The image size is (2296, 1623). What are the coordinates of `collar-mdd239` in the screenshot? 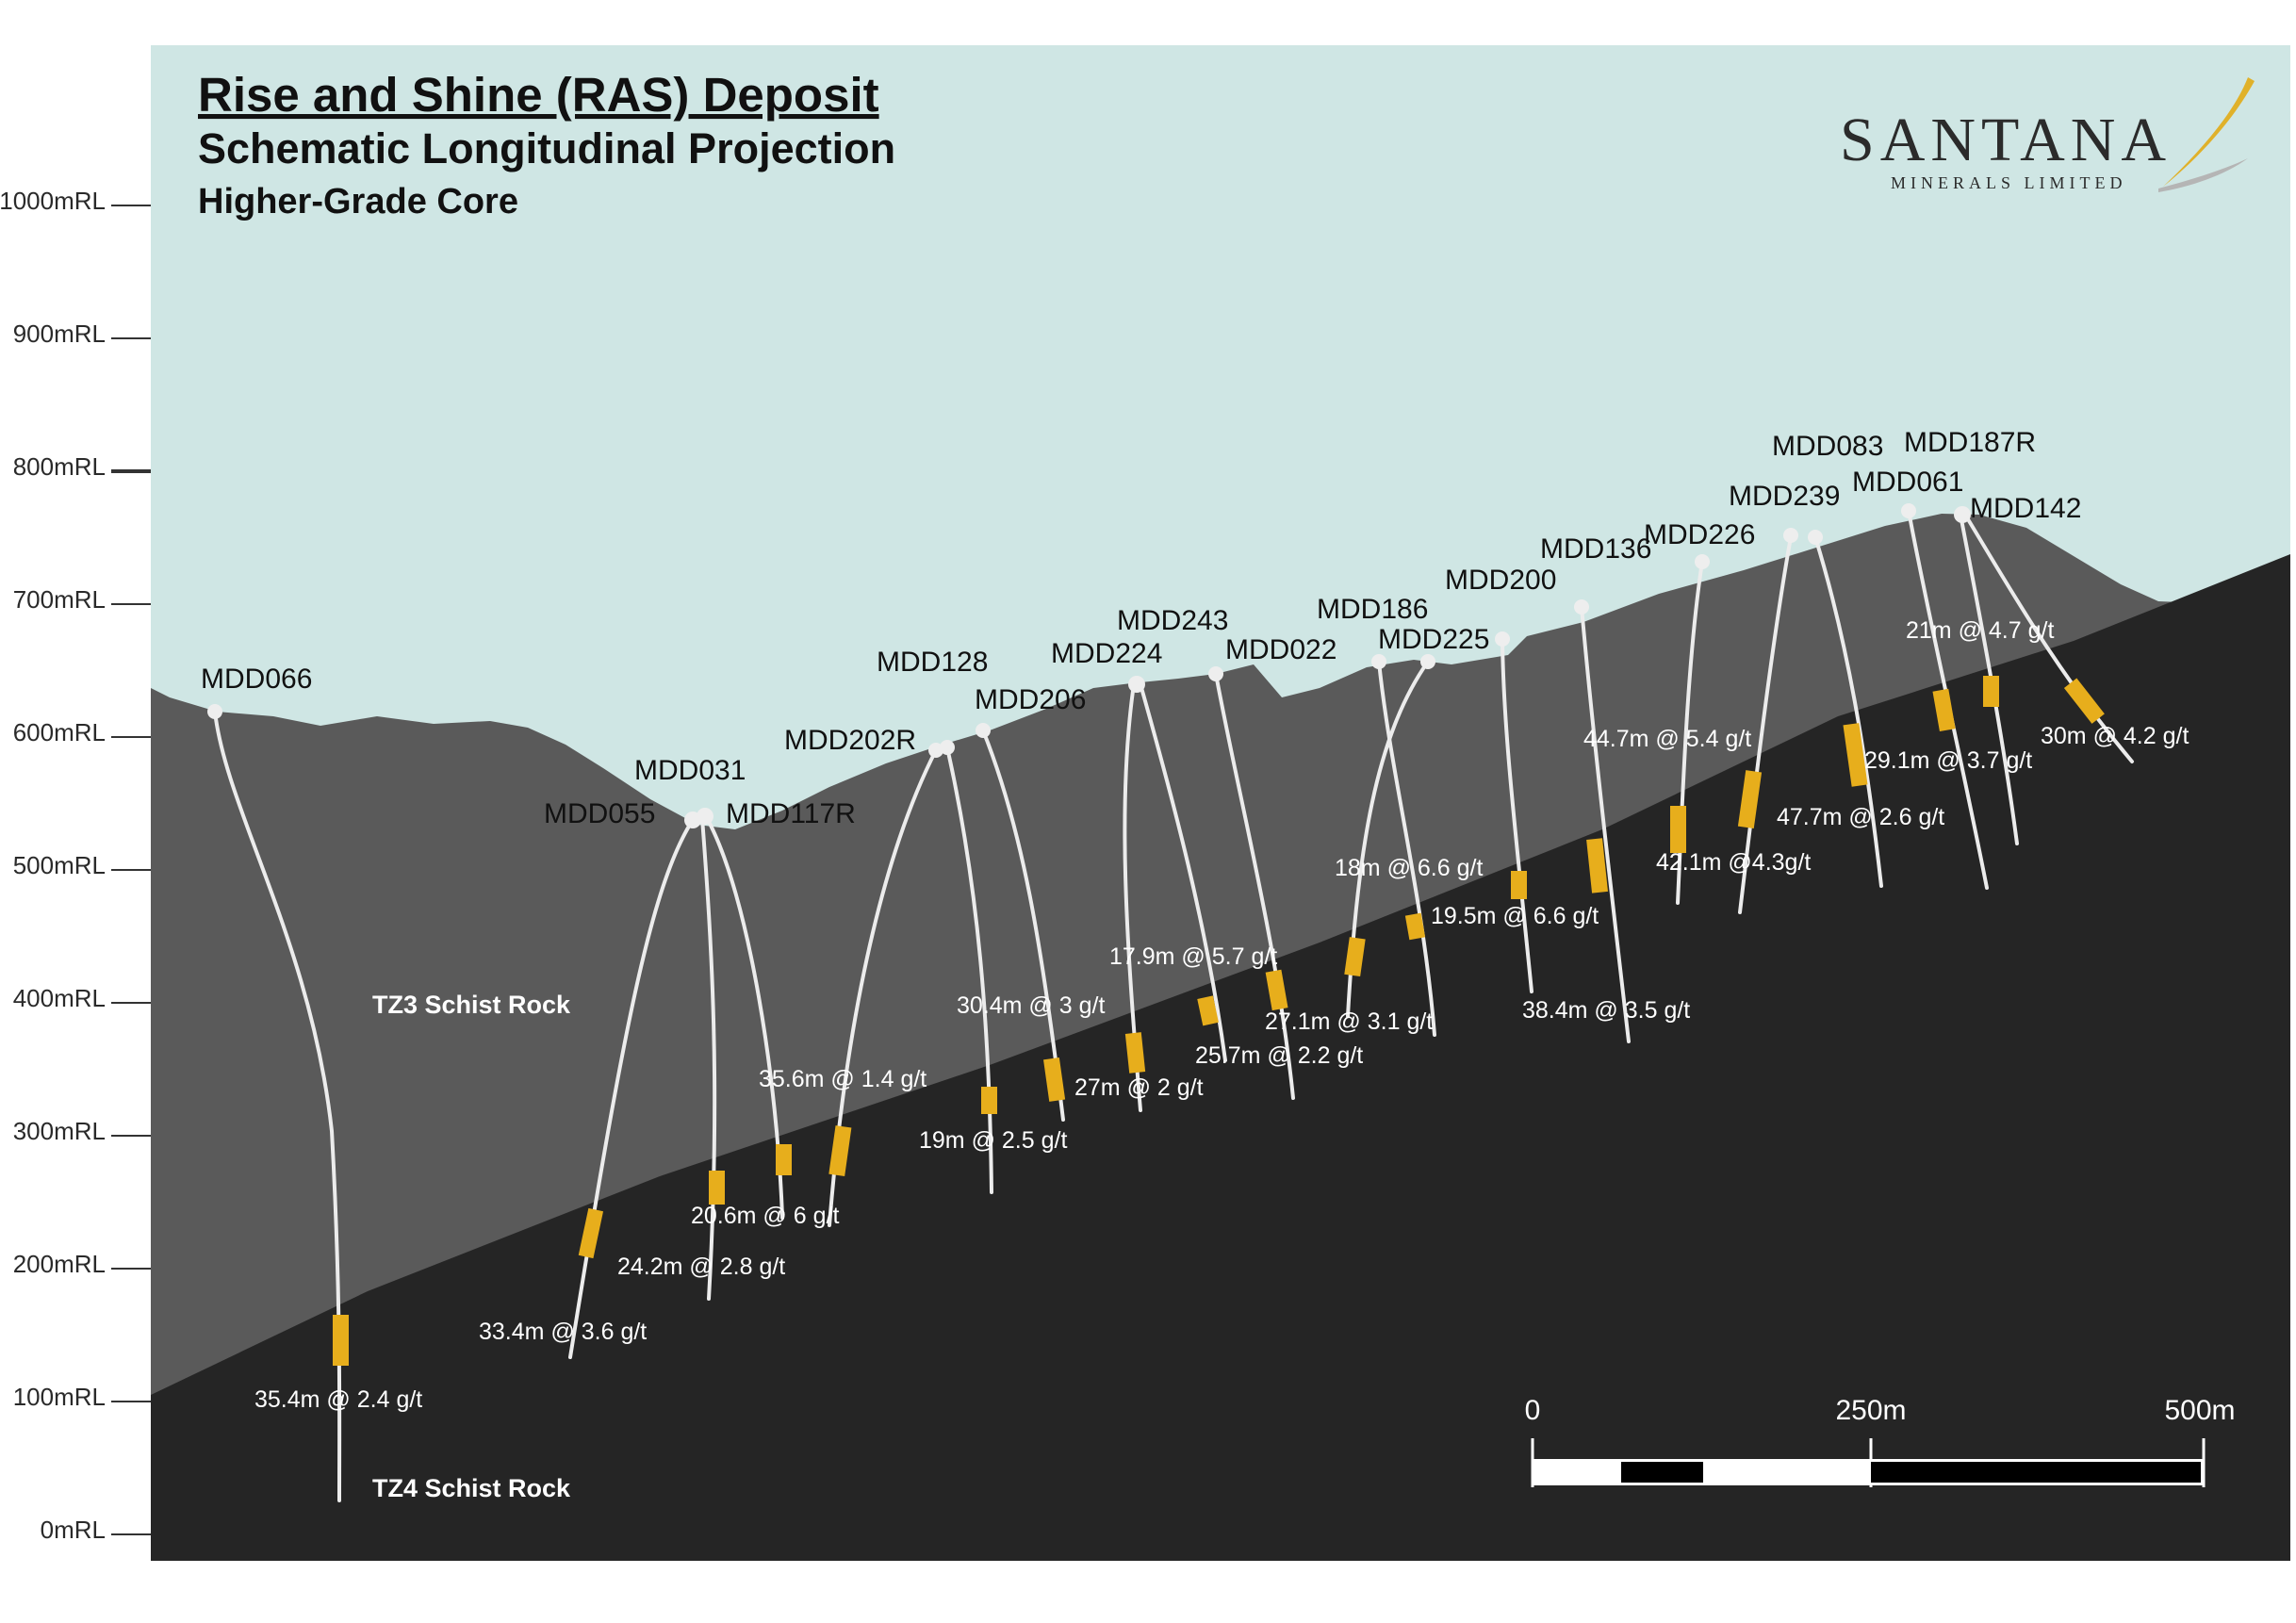 It's located at (1790, 536).